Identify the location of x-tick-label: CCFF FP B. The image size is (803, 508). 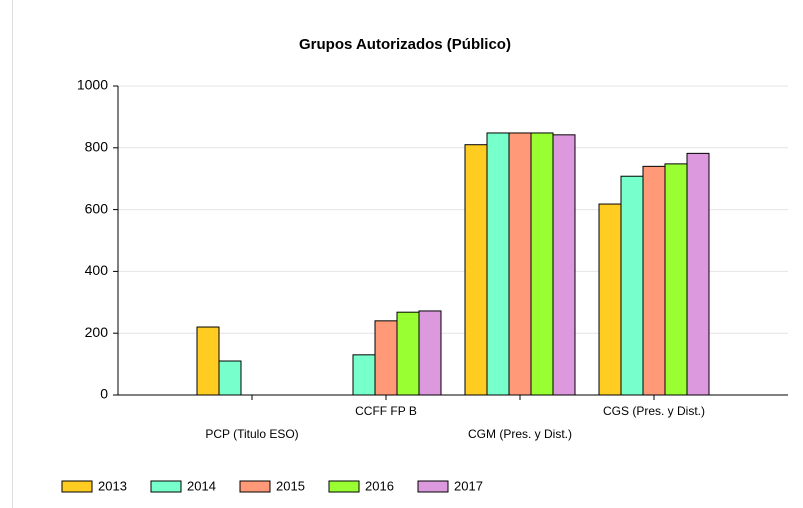
(386, 411).